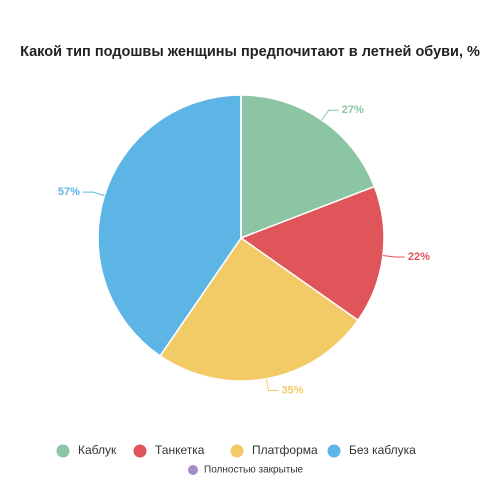  Describe the element at coordinates (180, 450) in the screenshot. I see `legend-label: Танкетка` at that location.